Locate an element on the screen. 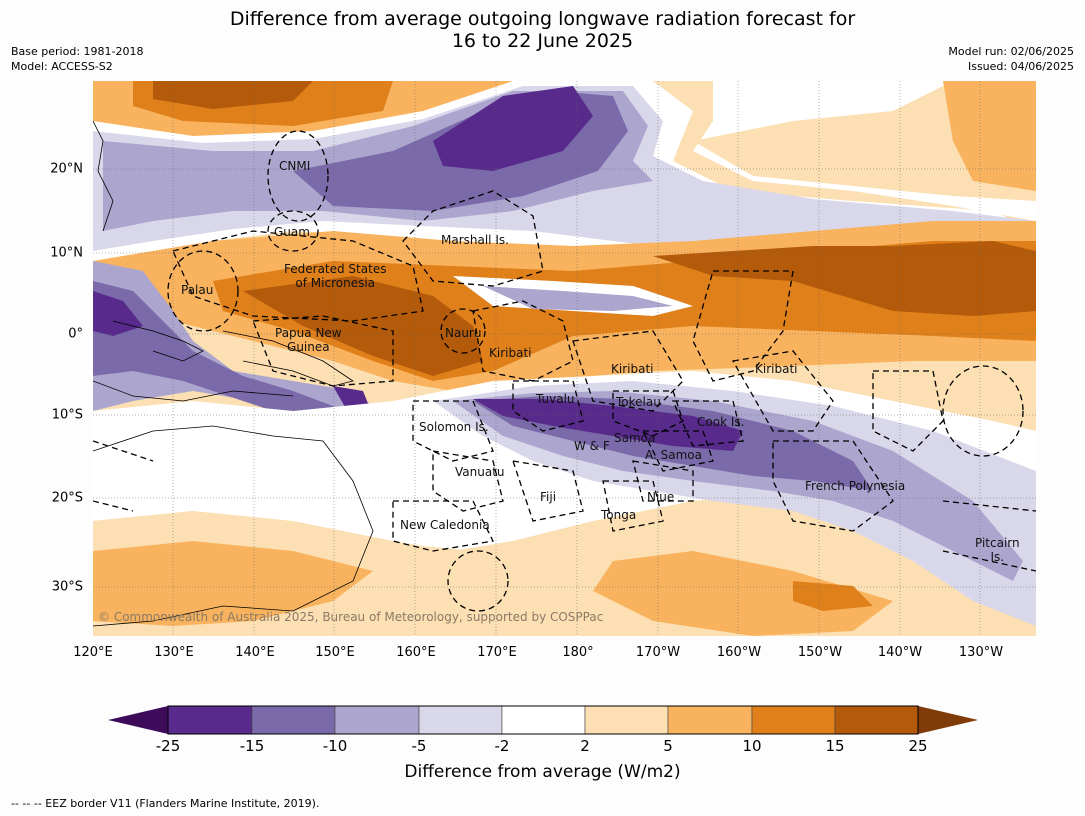 This screenshot has height=816, width=1085. label-png: Papua New Guinea is located at coordinates (308, 340).